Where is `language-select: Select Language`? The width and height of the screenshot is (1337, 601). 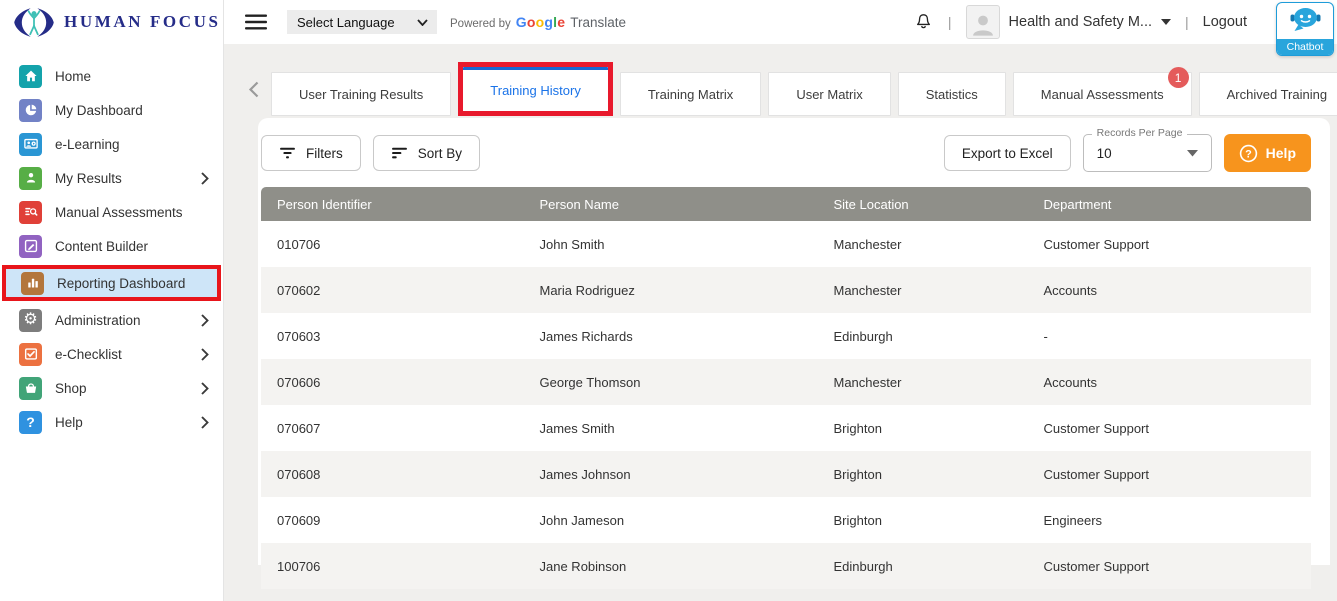
language-select: Select Language is located at coordinates (362, 22).